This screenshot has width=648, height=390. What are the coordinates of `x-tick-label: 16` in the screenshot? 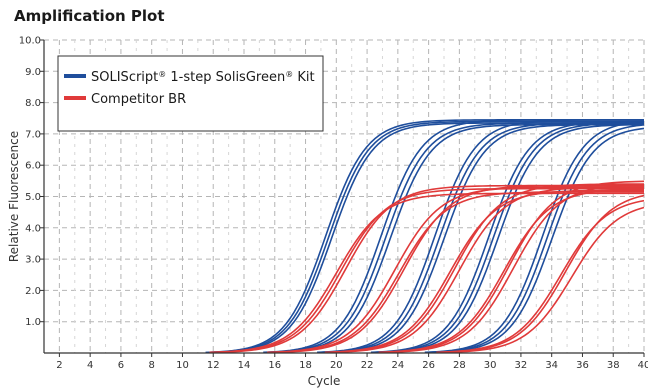 It's located at (274, 365).